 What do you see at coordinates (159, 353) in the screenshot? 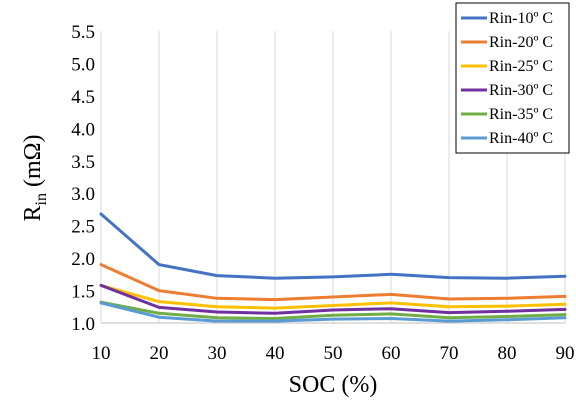
I see `x-tick-label: 20` at bounding box center [159, 353].